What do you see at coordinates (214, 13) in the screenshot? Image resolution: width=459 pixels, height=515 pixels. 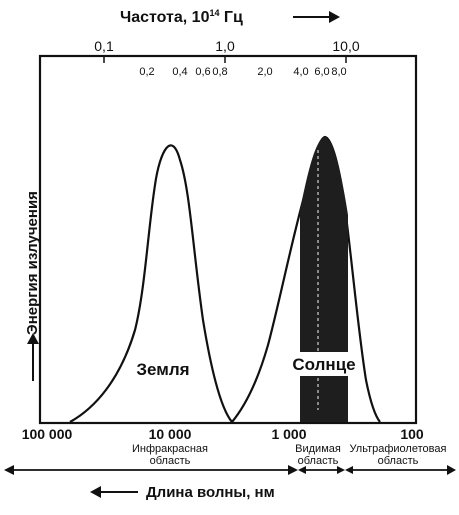 I see `frequency-title-exponent: 14` at bounding box center [214, 13].